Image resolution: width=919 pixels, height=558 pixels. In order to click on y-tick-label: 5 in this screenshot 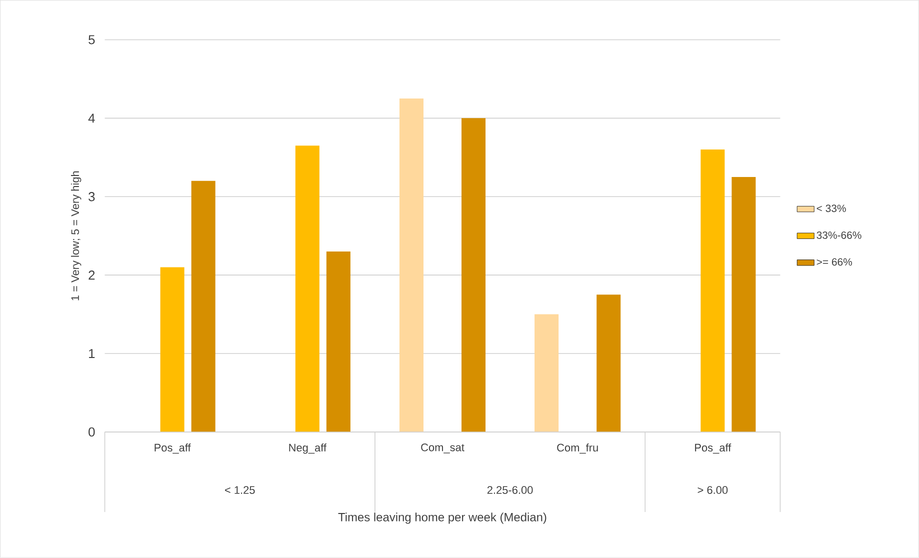, I will do `click(91, 39)`.